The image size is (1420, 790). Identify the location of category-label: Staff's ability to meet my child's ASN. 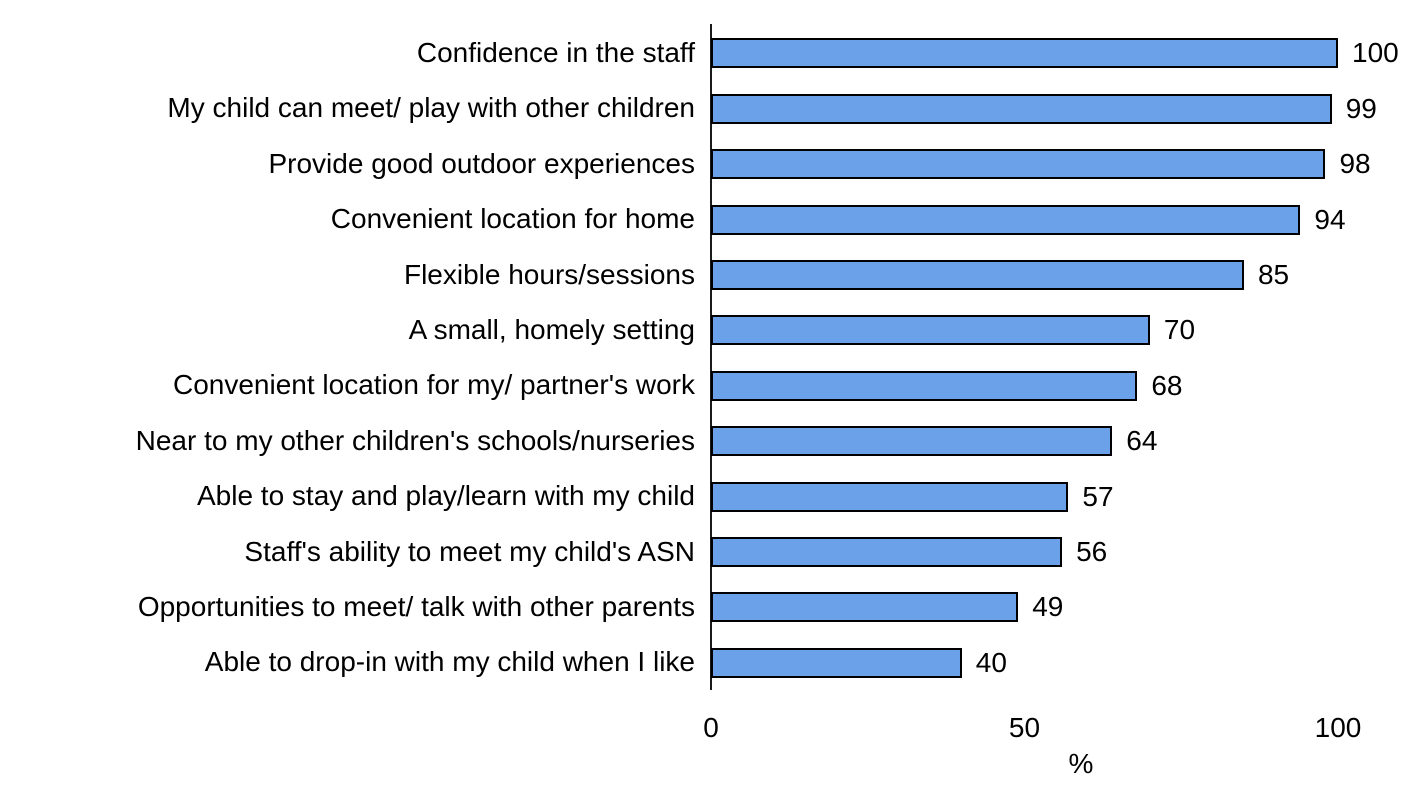
(469, 551).